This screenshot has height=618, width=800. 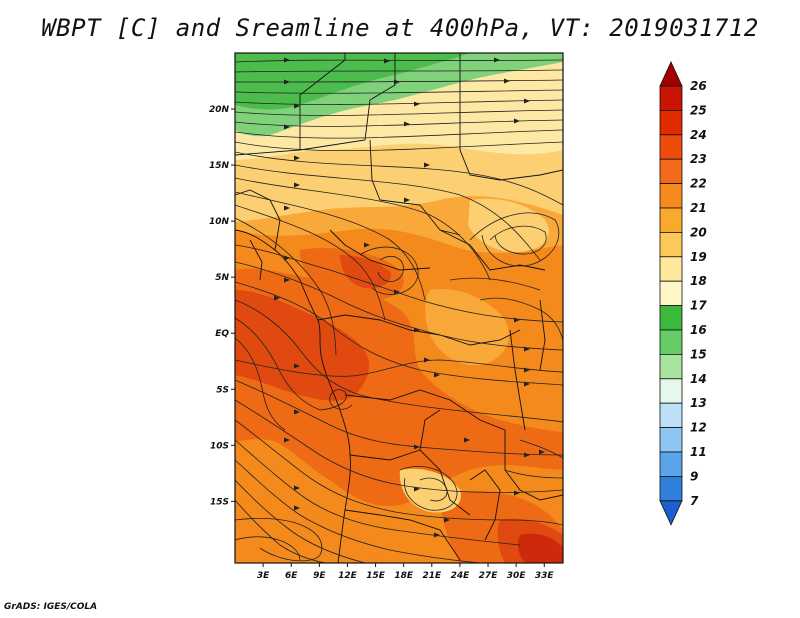 I want to click on footer-credit: GrADS: IGES/COLA, so click(x=51, y=607).